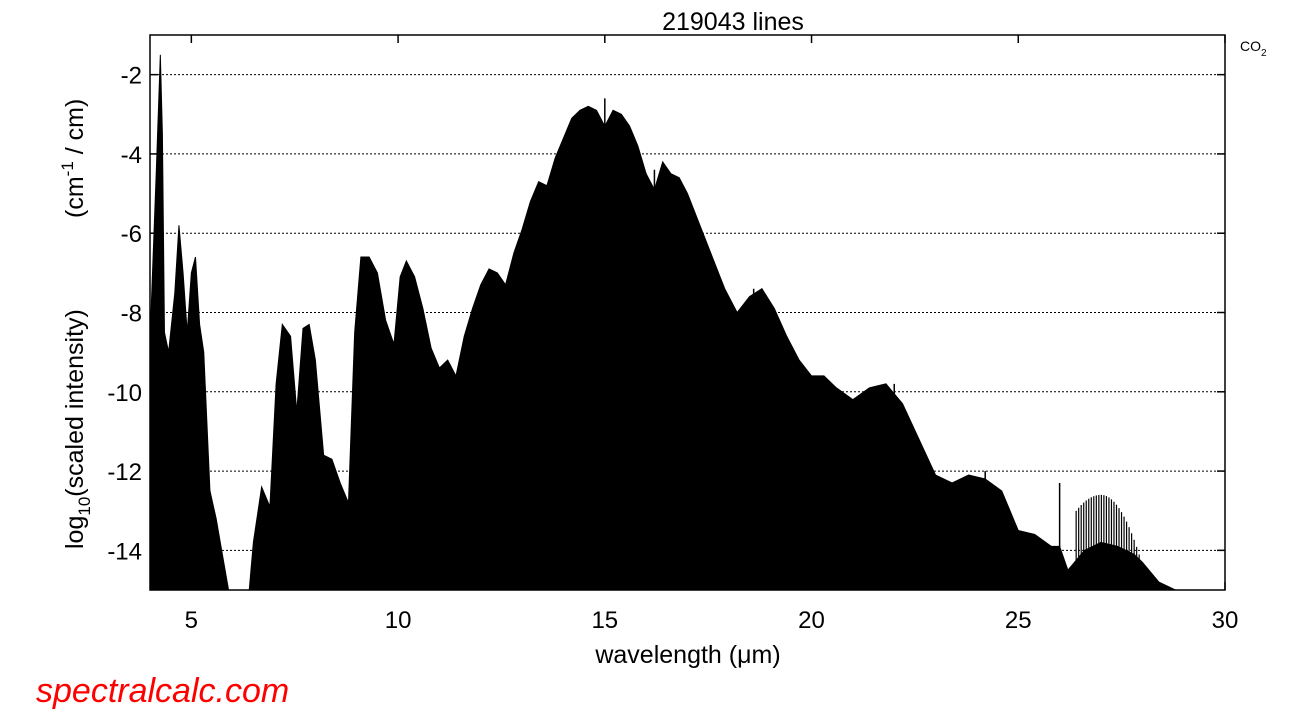 This screenshot has height=726, width=1301. I want to click on x-tick-label: 15, so click(604, 620).